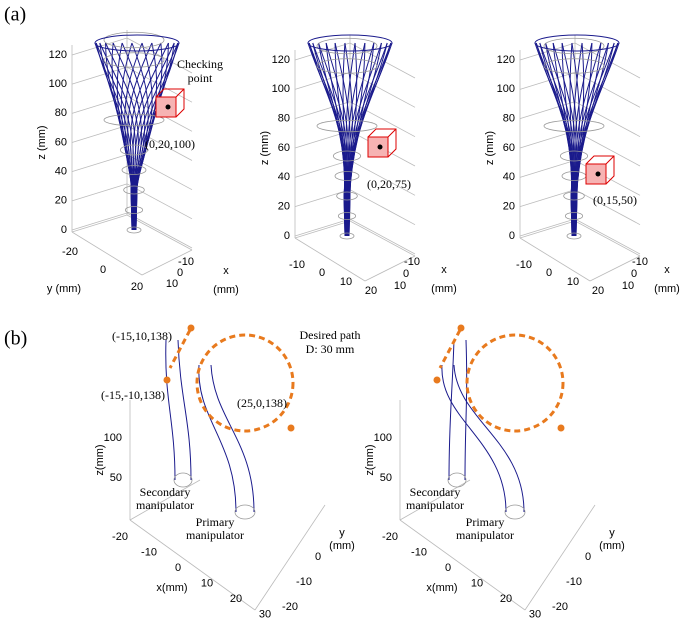  What do you see at coordinates (535, 614) in the screenshot?
I see `x-tick-label: 30` at bounding box center [535, 614].